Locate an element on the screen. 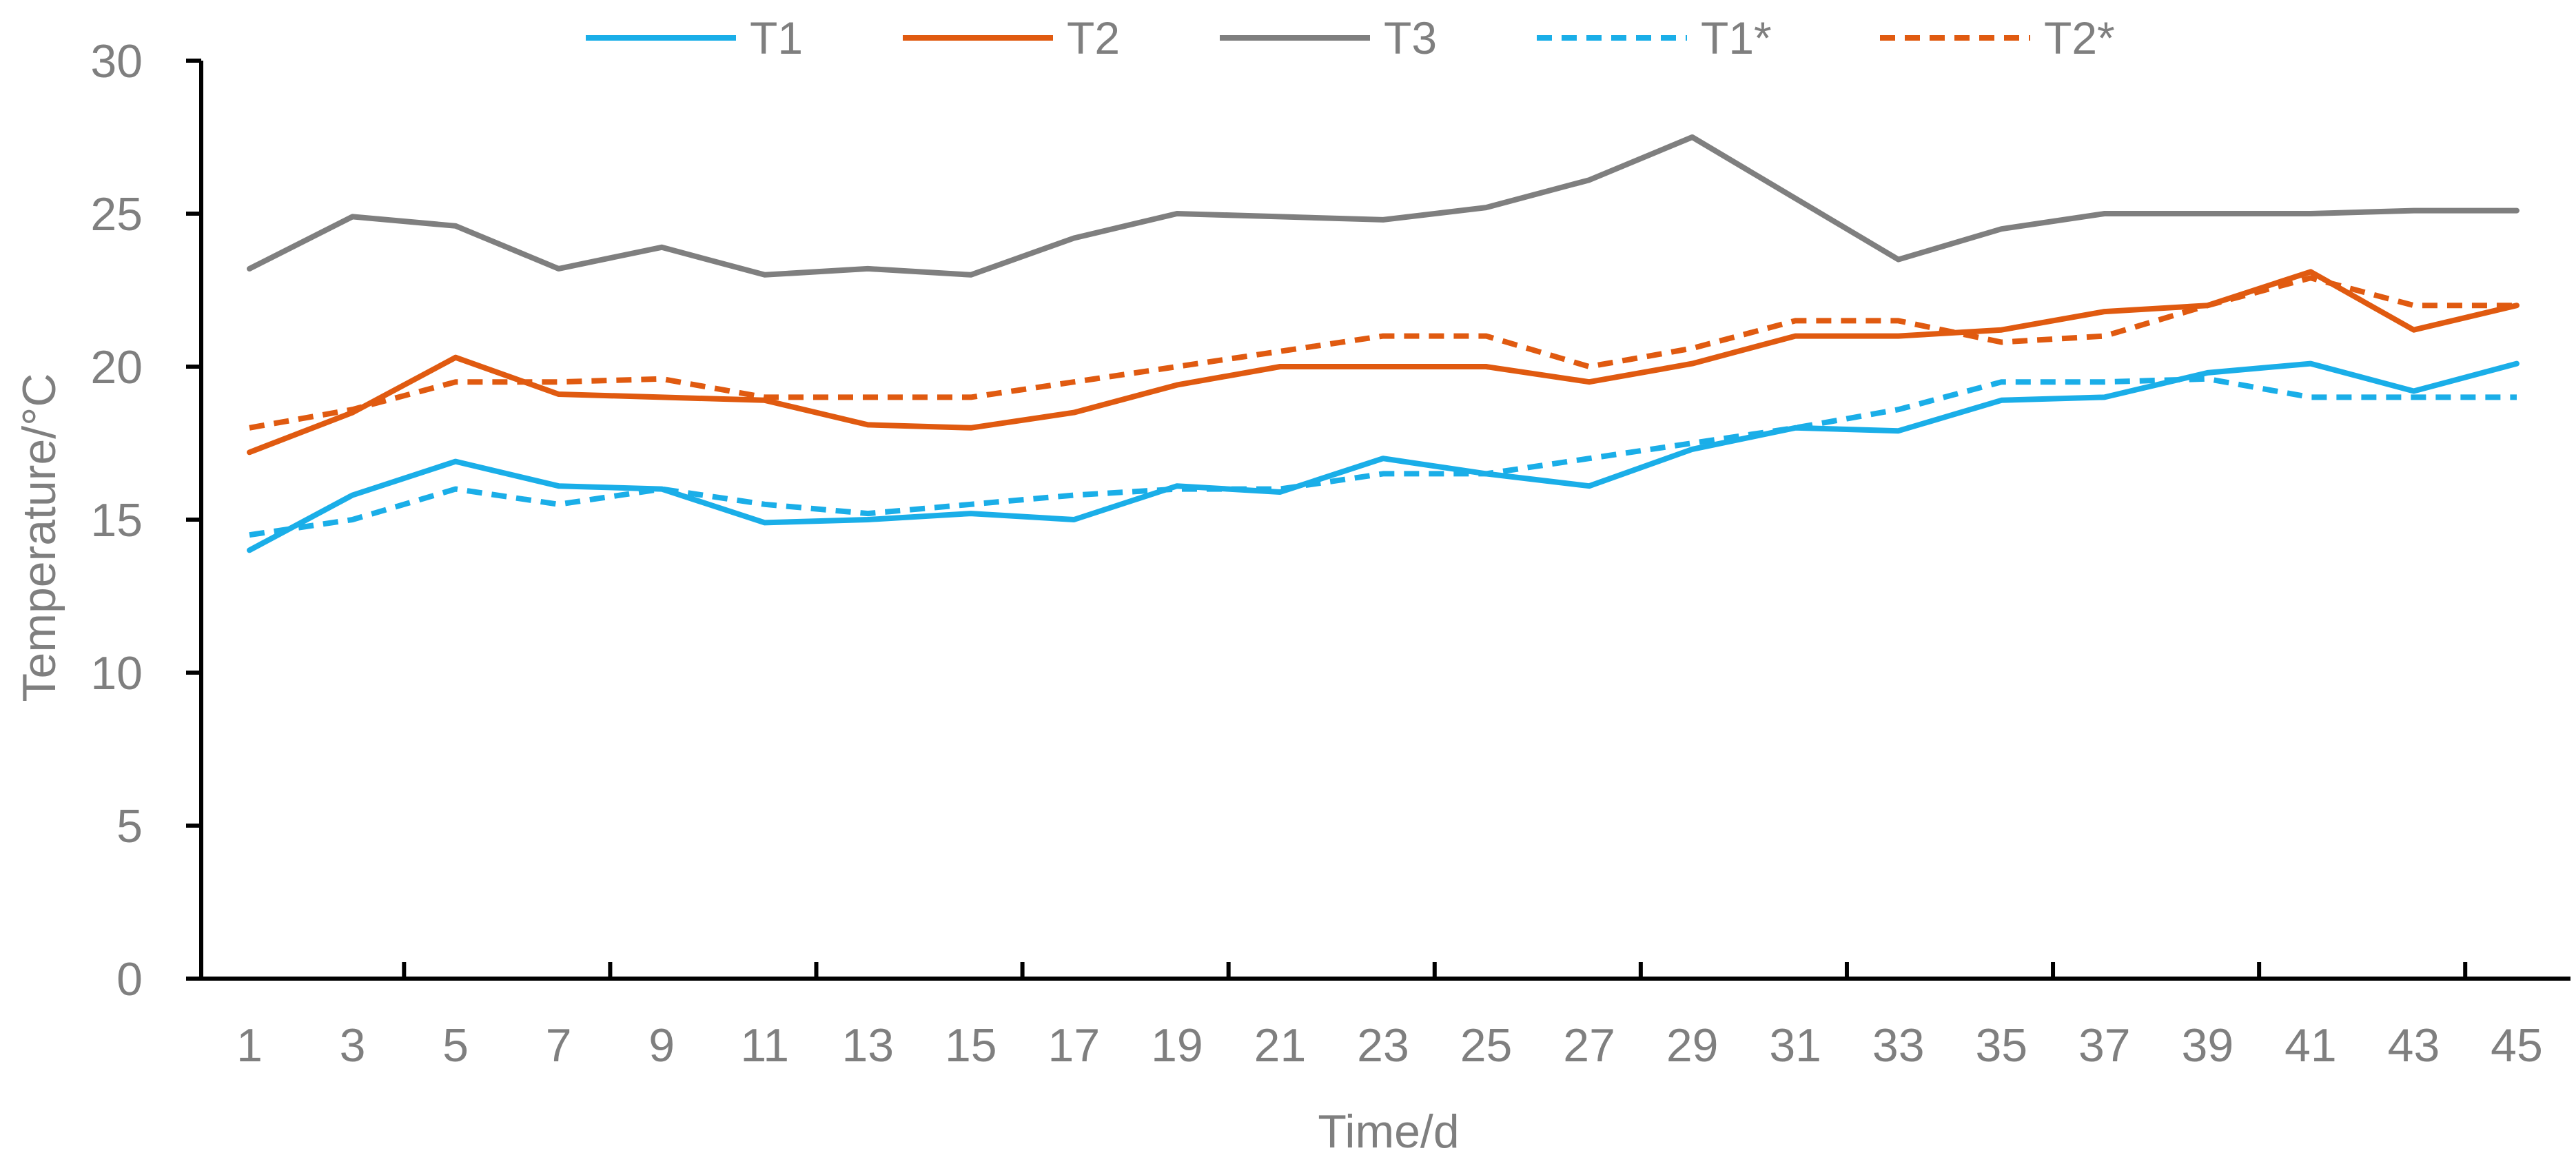  y-tick-label: 30 is located at coordinates (116, 61).